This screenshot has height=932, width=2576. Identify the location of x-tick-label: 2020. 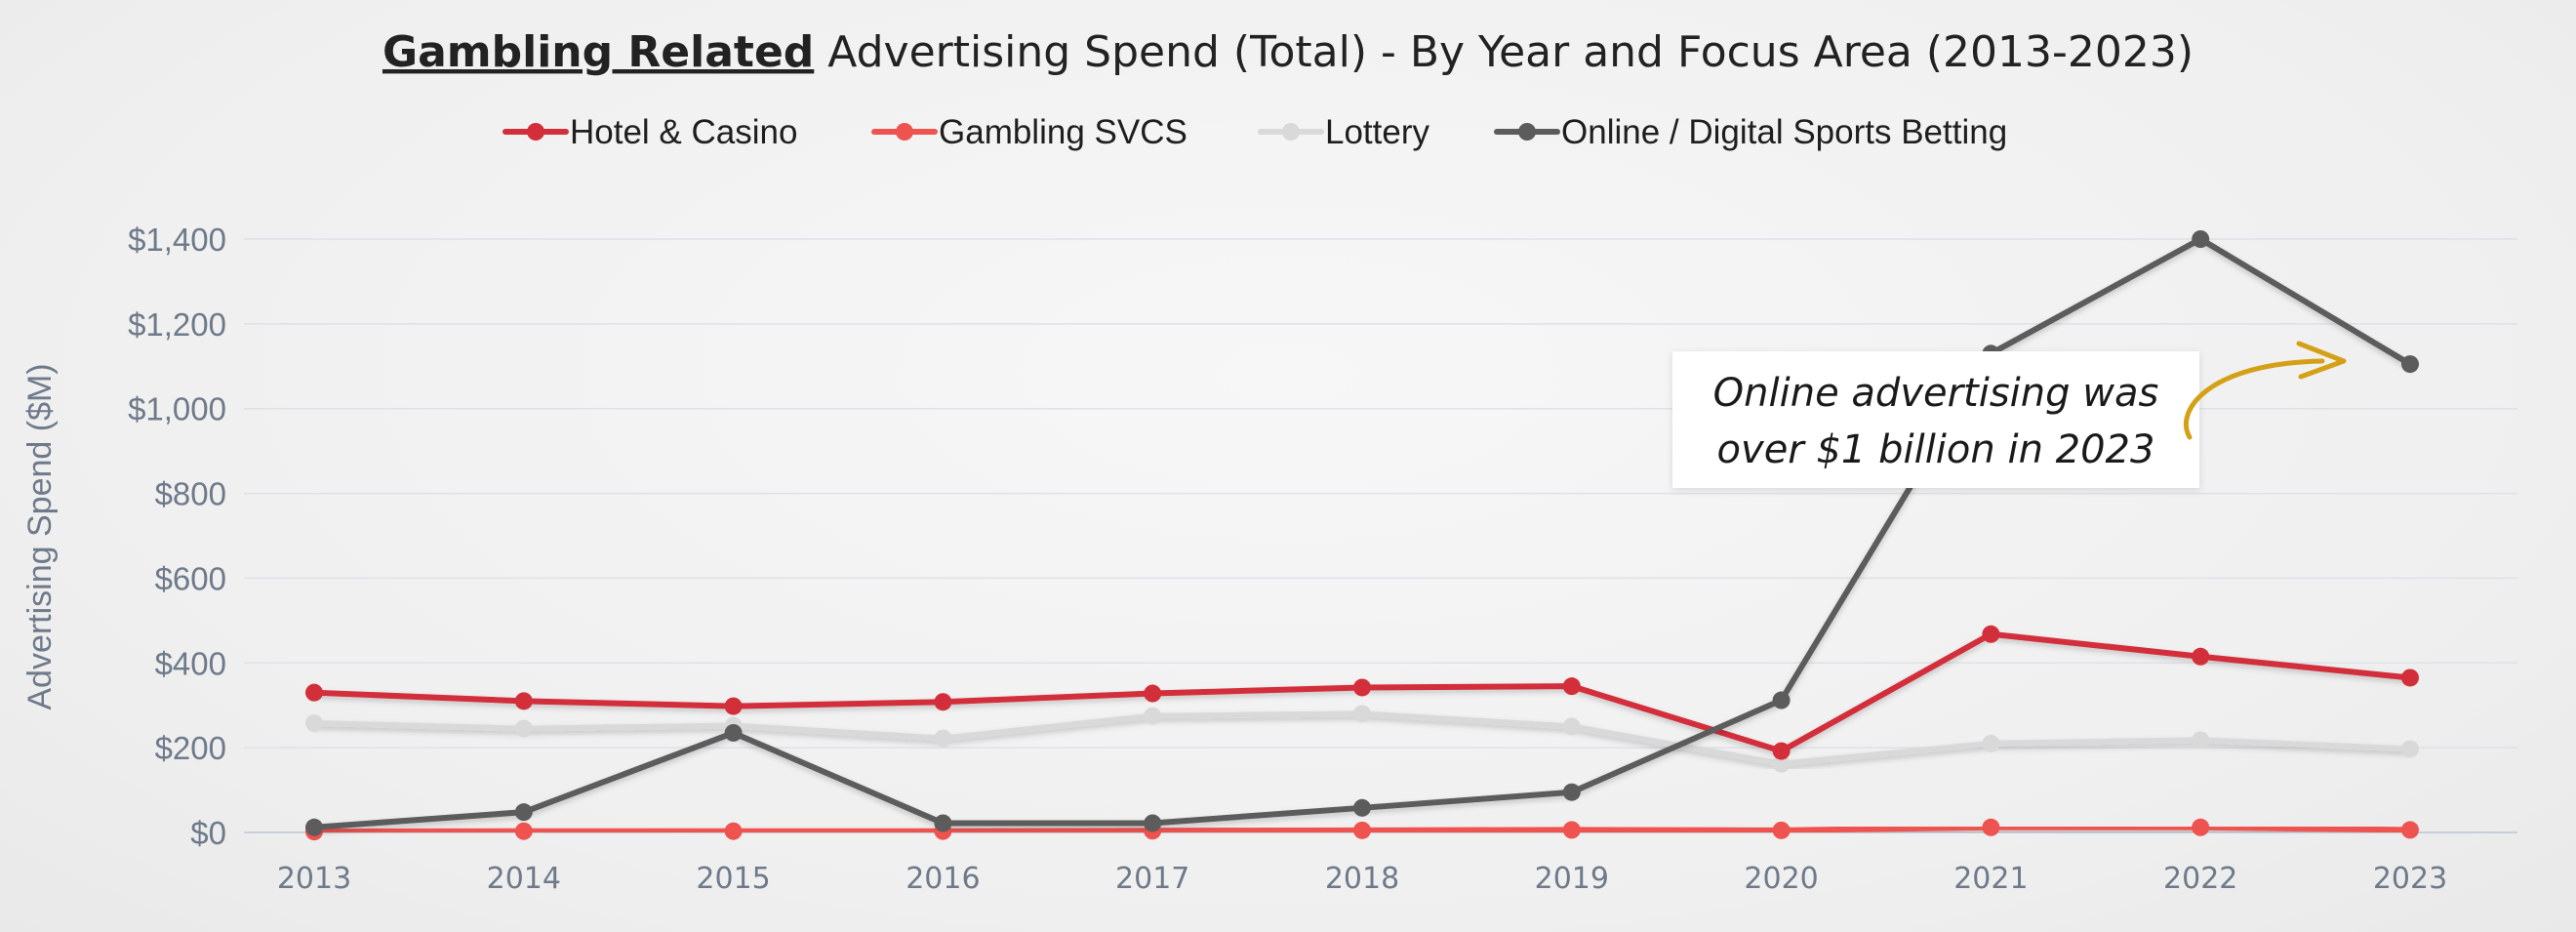
(1781, 879).